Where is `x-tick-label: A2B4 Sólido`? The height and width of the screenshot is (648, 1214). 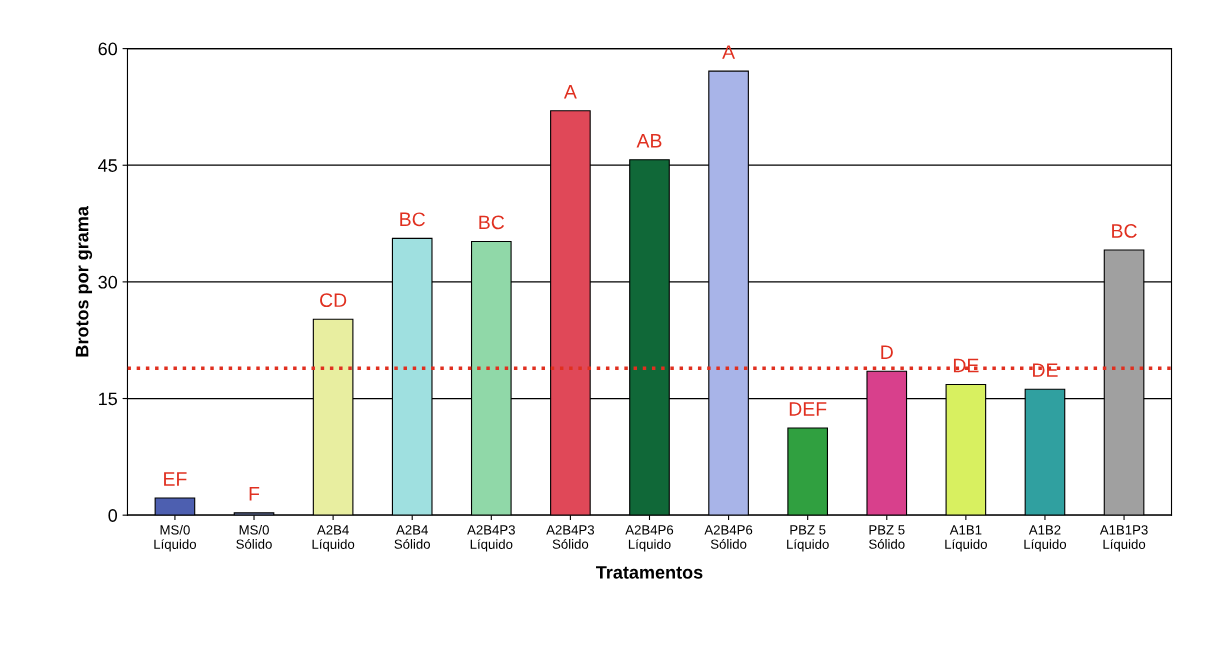 x-tick-label: A2B4 Sólido is located at coordinates (412, 537).